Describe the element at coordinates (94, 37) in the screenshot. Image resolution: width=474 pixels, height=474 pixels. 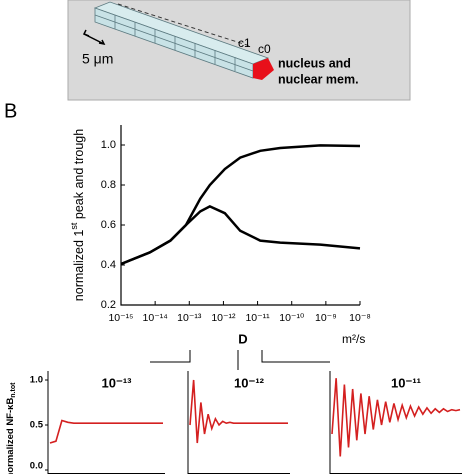
I see `scale-arrow` at that location.